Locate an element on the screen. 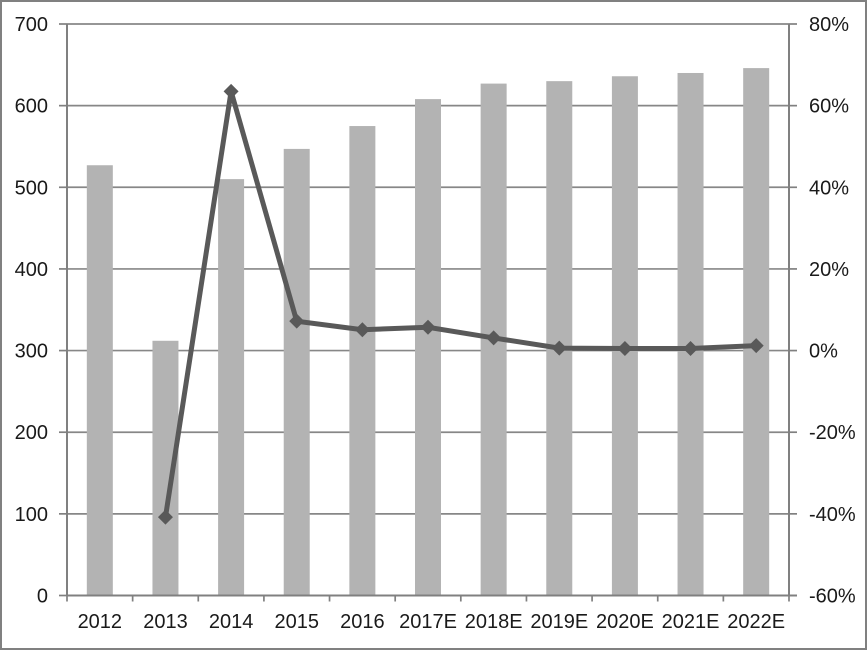  right-axis-label: 80% is located at coordinates (829, 25).